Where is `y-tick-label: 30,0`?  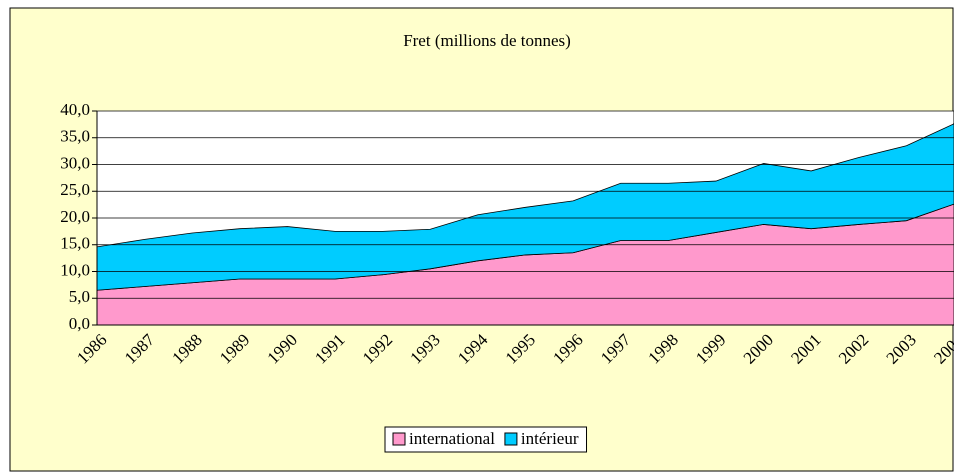
y-tick-label: 30,0 is located at coordinates (75, 162).